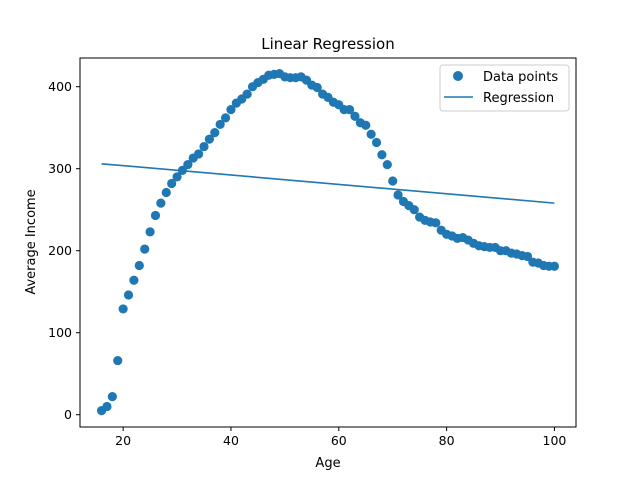 The height and width of the screenshot is (480, 640). I want to click on y-tick-label: 400, so click(60, 86).